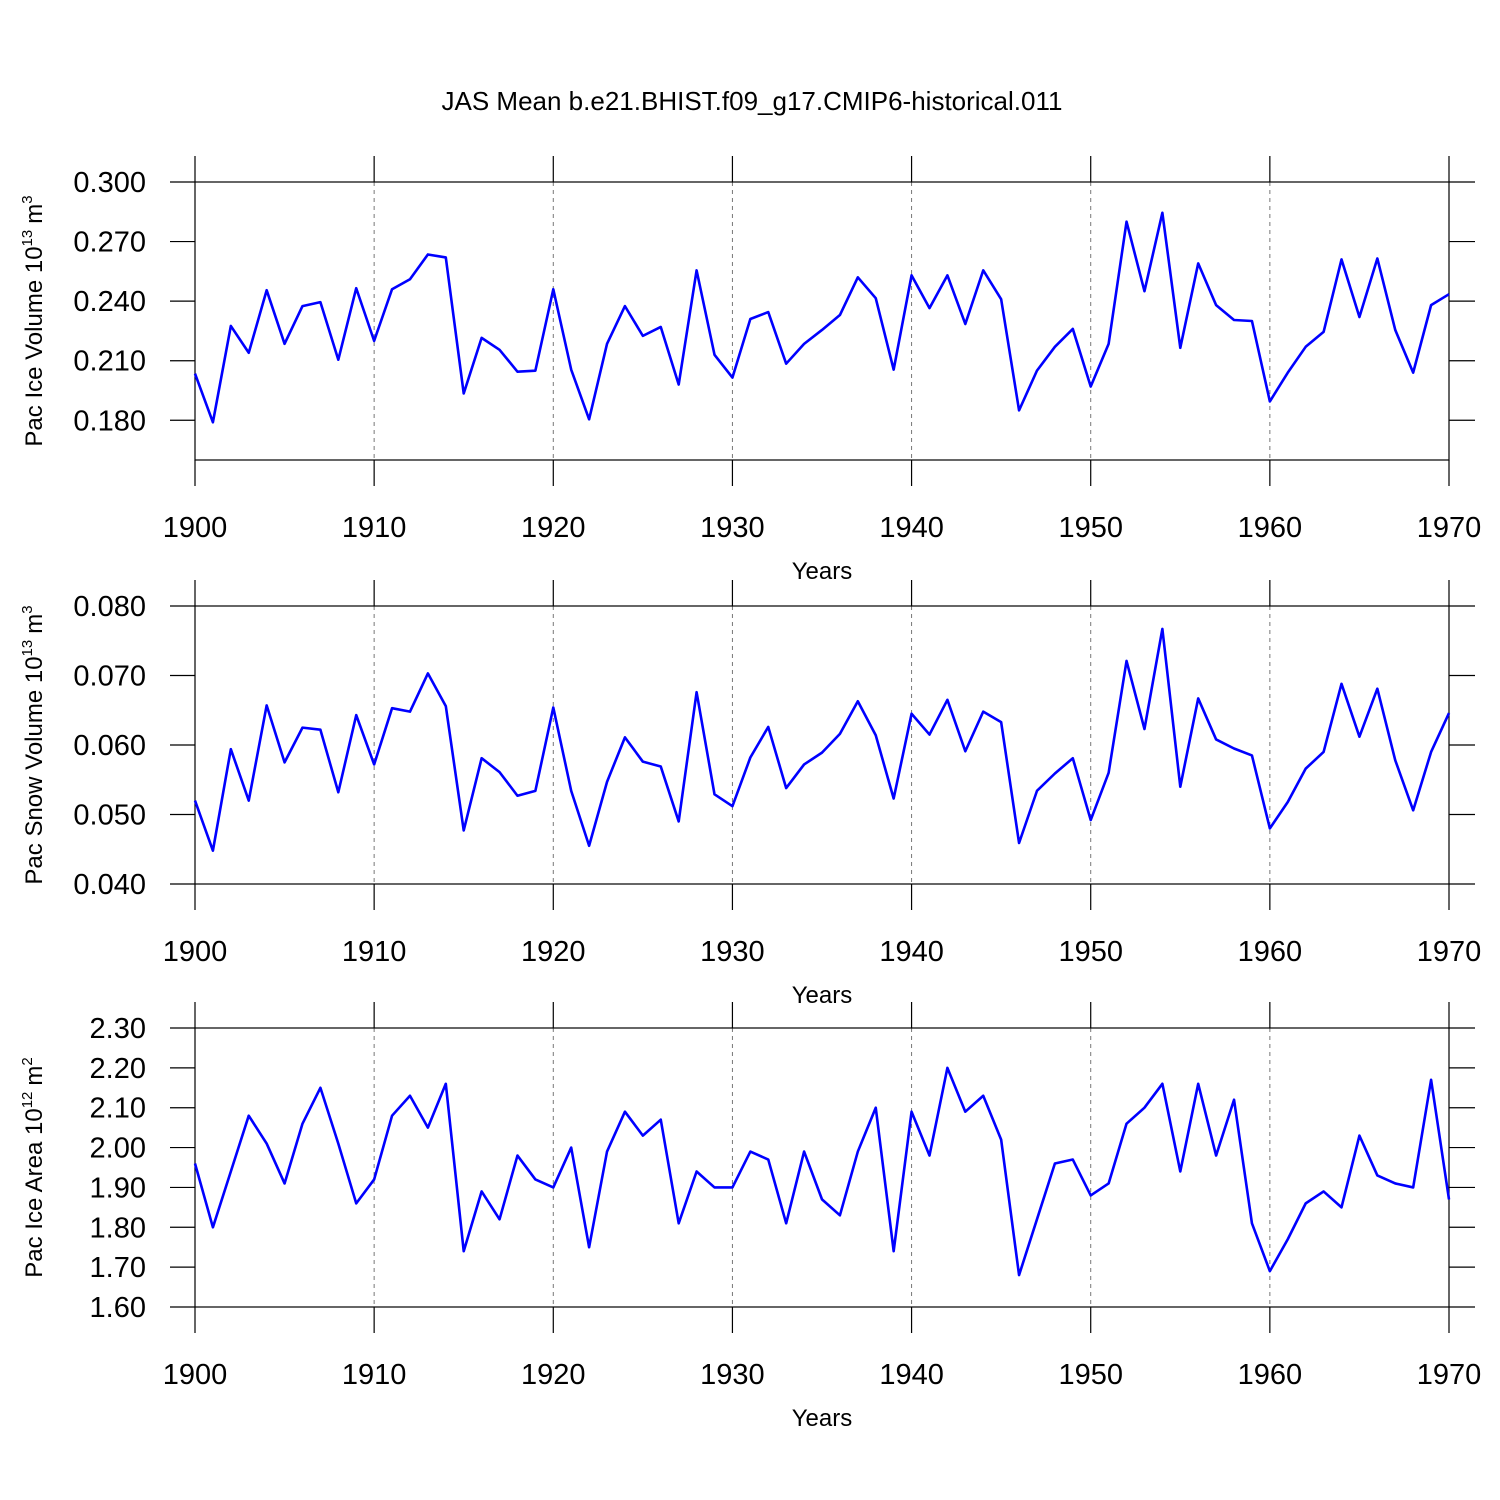 Image resolution: width=1500 pixels, height=1500 pixels. I want to click on y-tick-label: 0.240, so click(109, 302).